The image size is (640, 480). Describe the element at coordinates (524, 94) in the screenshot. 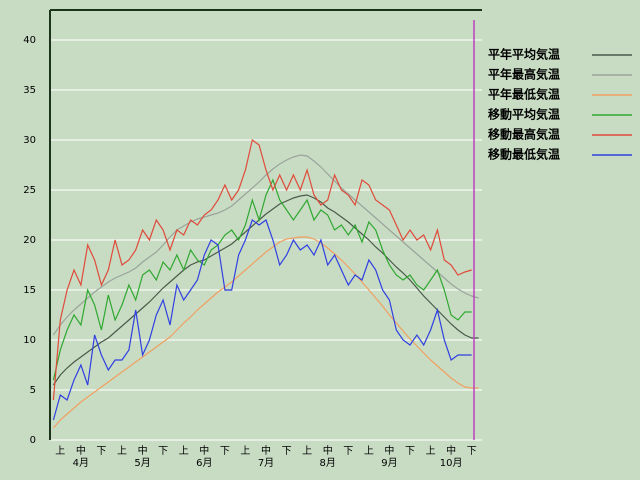

I see `legend-label: 平年最低気温` at that location.